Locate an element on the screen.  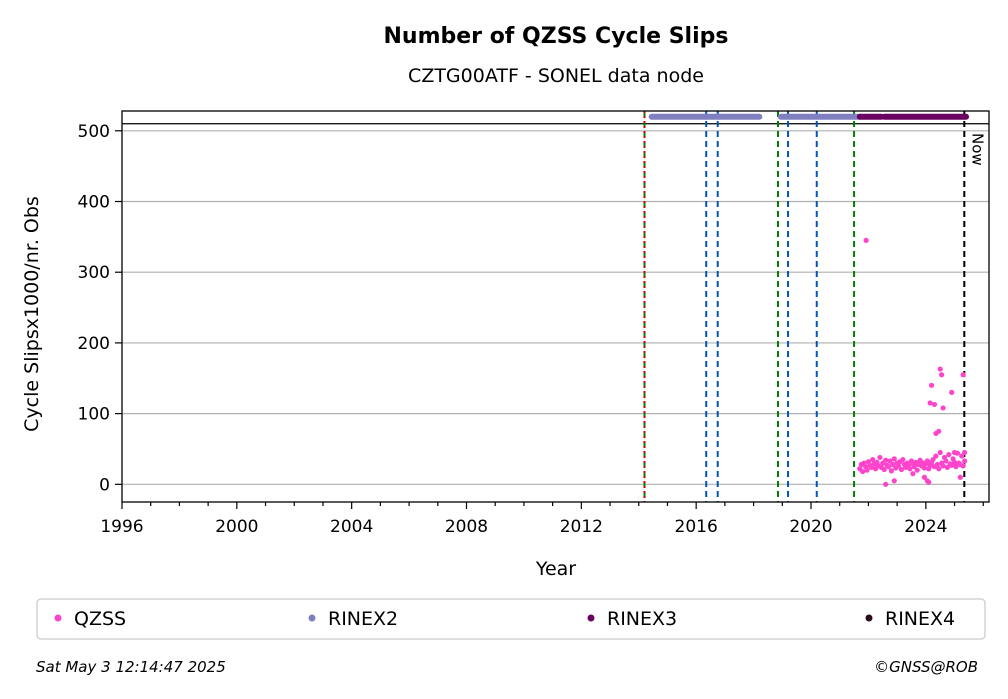
footer-timestamp: Sat May 3 12:14:47 2025 is located at coordinates (131, 667).